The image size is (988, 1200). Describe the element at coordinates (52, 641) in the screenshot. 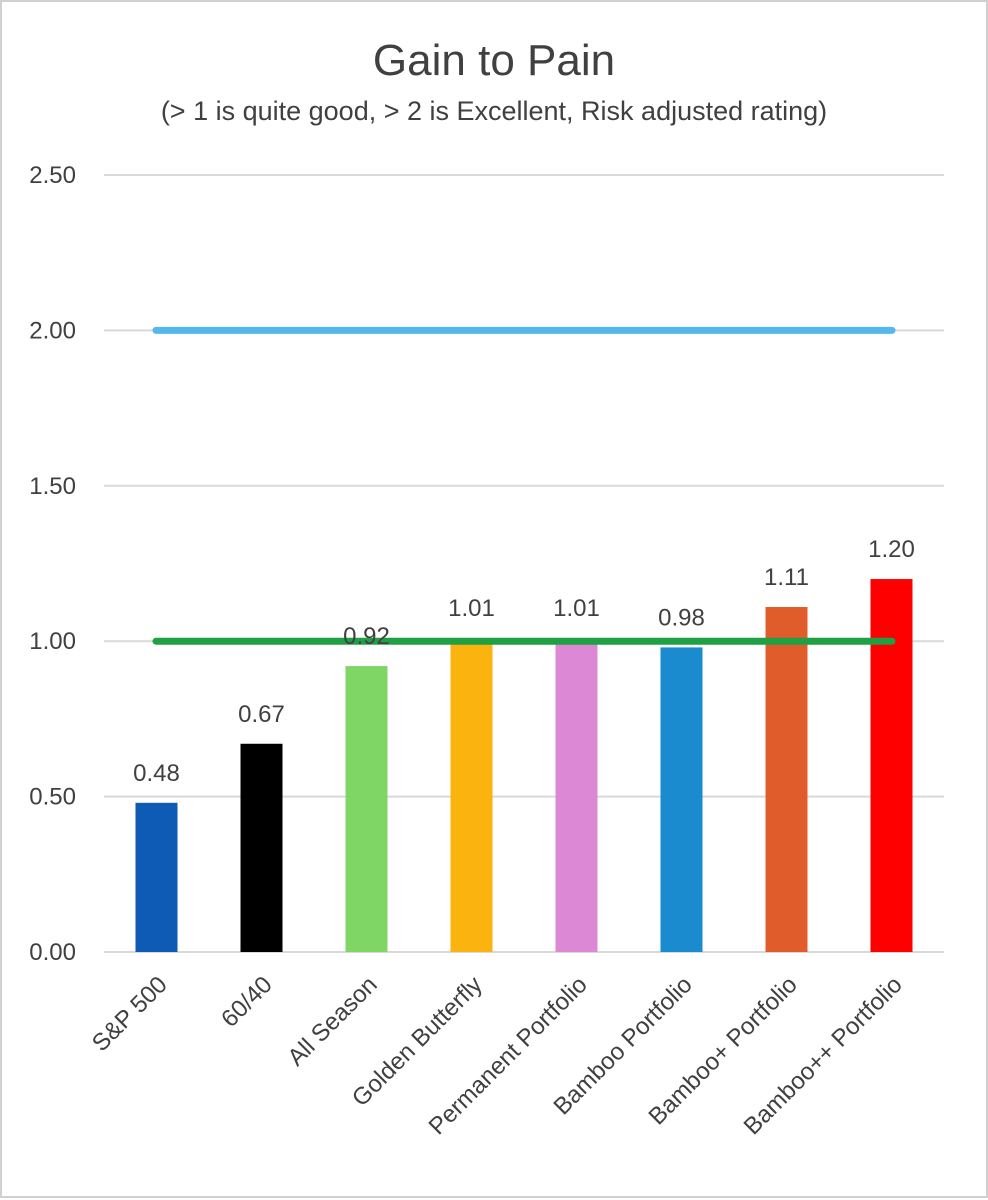

I see `y-tick-label: 1.00` at that location.